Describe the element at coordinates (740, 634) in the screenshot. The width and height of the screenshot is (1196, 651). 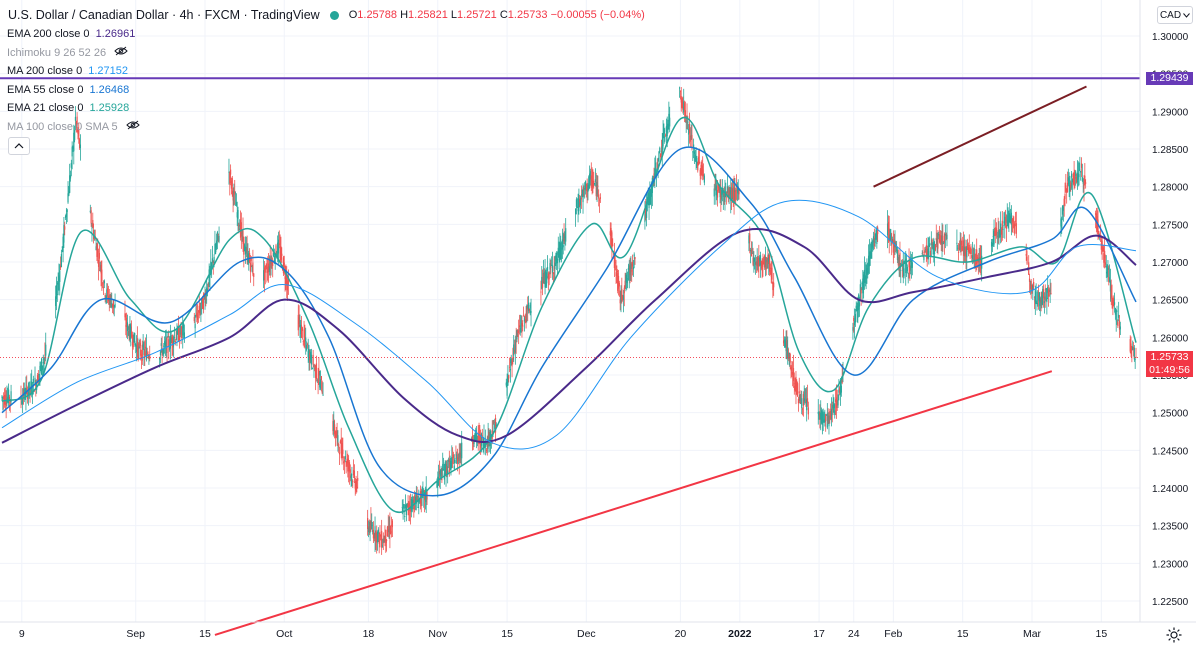
I see `x-tick-label: 2022` at that location.